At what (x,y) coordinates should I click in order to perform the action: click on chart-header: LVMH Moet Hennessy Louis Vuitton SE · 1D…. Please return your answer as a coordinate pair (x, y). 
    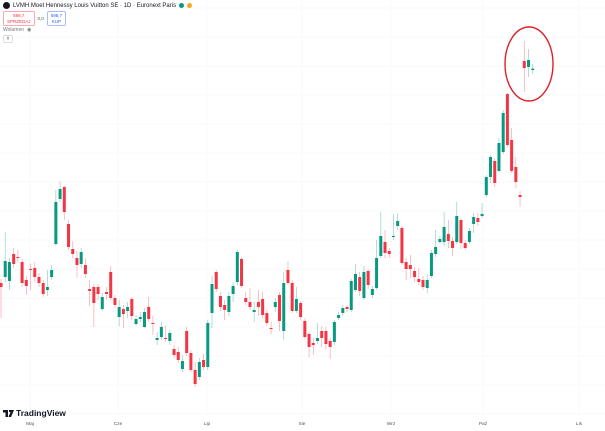
    Looking at the image, I should click on (98, 5).